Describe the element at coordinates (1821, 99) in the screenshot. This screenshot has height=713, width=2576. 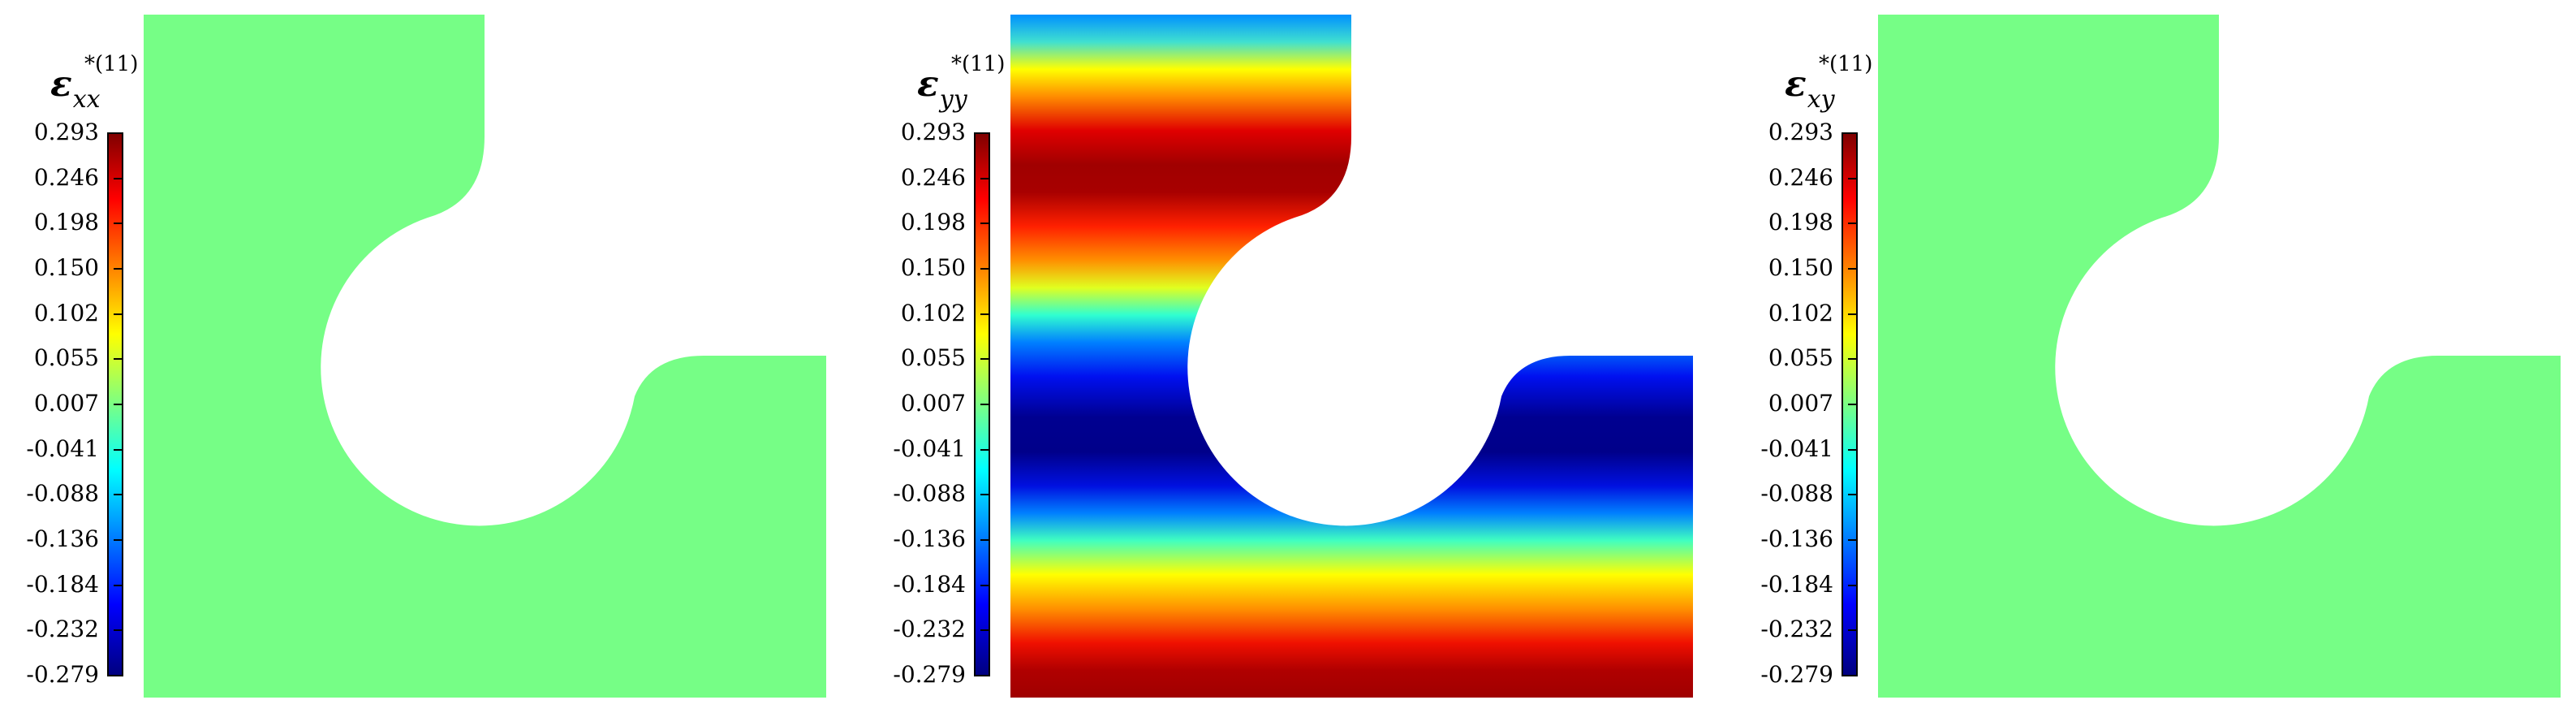
I see `strain-subscript: xy` at that location.